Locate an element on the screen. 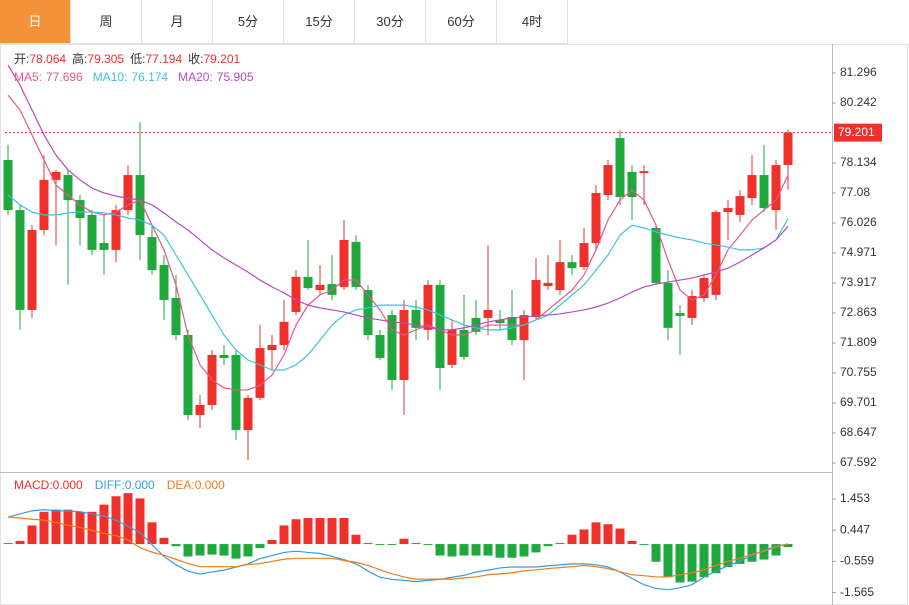  y-tick-label: 70.755 is located at coordinates (858, 372).